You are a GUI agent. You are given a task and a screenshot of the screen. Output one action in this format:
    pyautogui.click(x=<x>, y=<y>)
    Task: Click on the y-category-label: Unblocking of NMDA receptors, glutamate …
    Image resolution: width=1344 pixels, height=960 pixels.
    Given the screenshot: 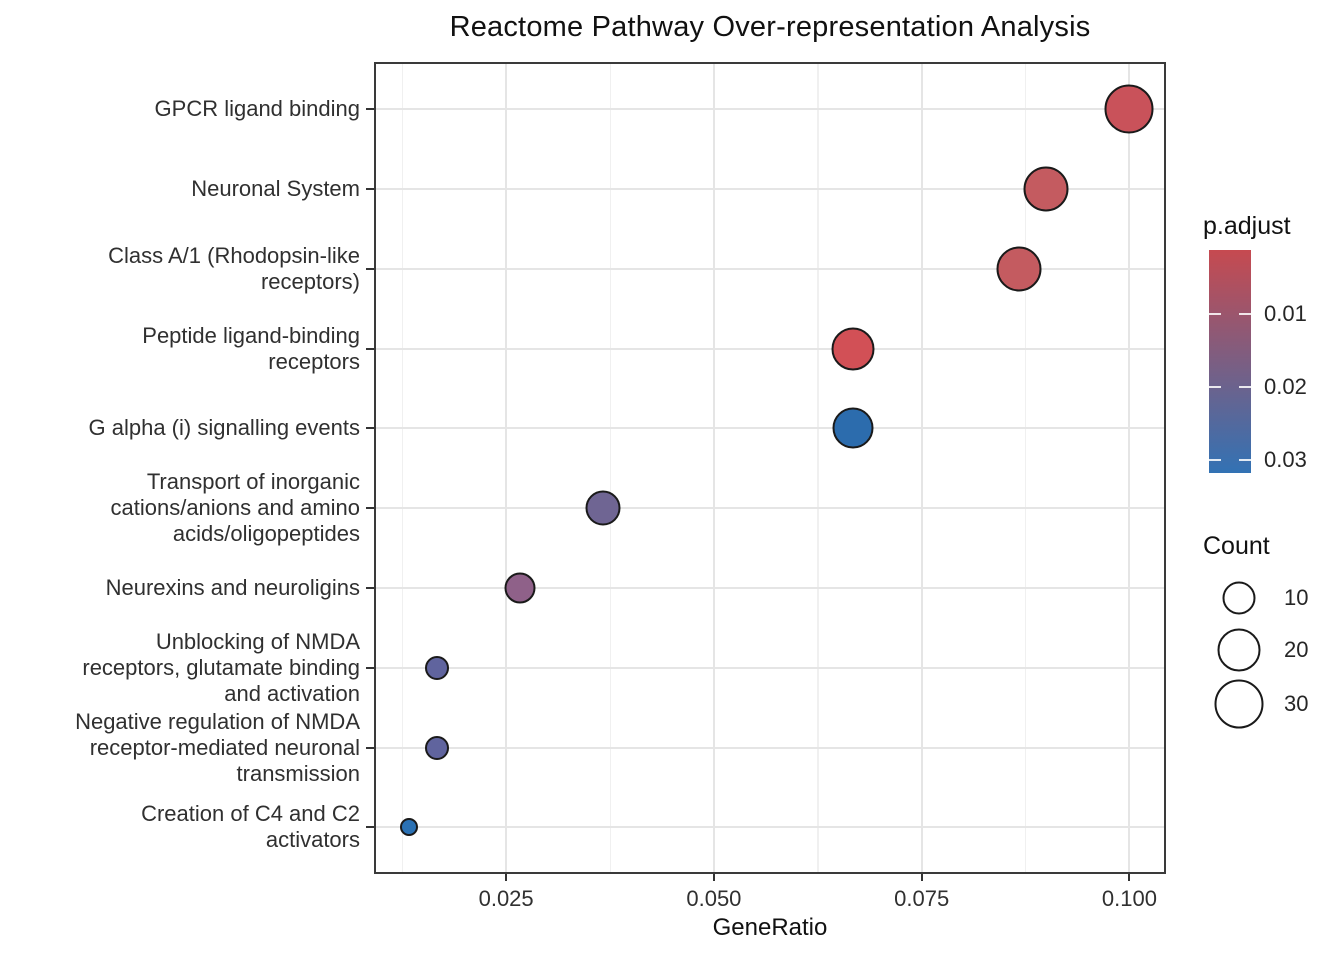 What is the action you would take?
    pyautogui.click(x=221, y=667)
    